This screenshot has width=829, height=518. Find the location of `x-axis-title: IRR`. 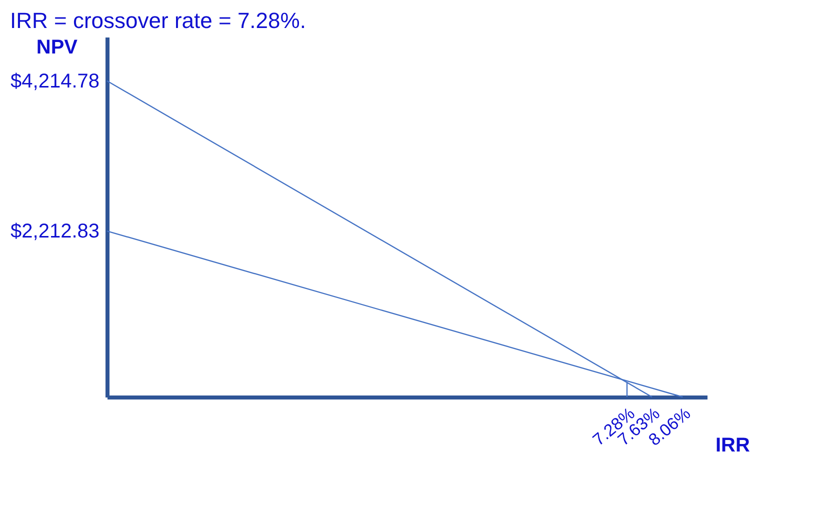

x-axis-title: IRR is located at coordinates (733, 445).